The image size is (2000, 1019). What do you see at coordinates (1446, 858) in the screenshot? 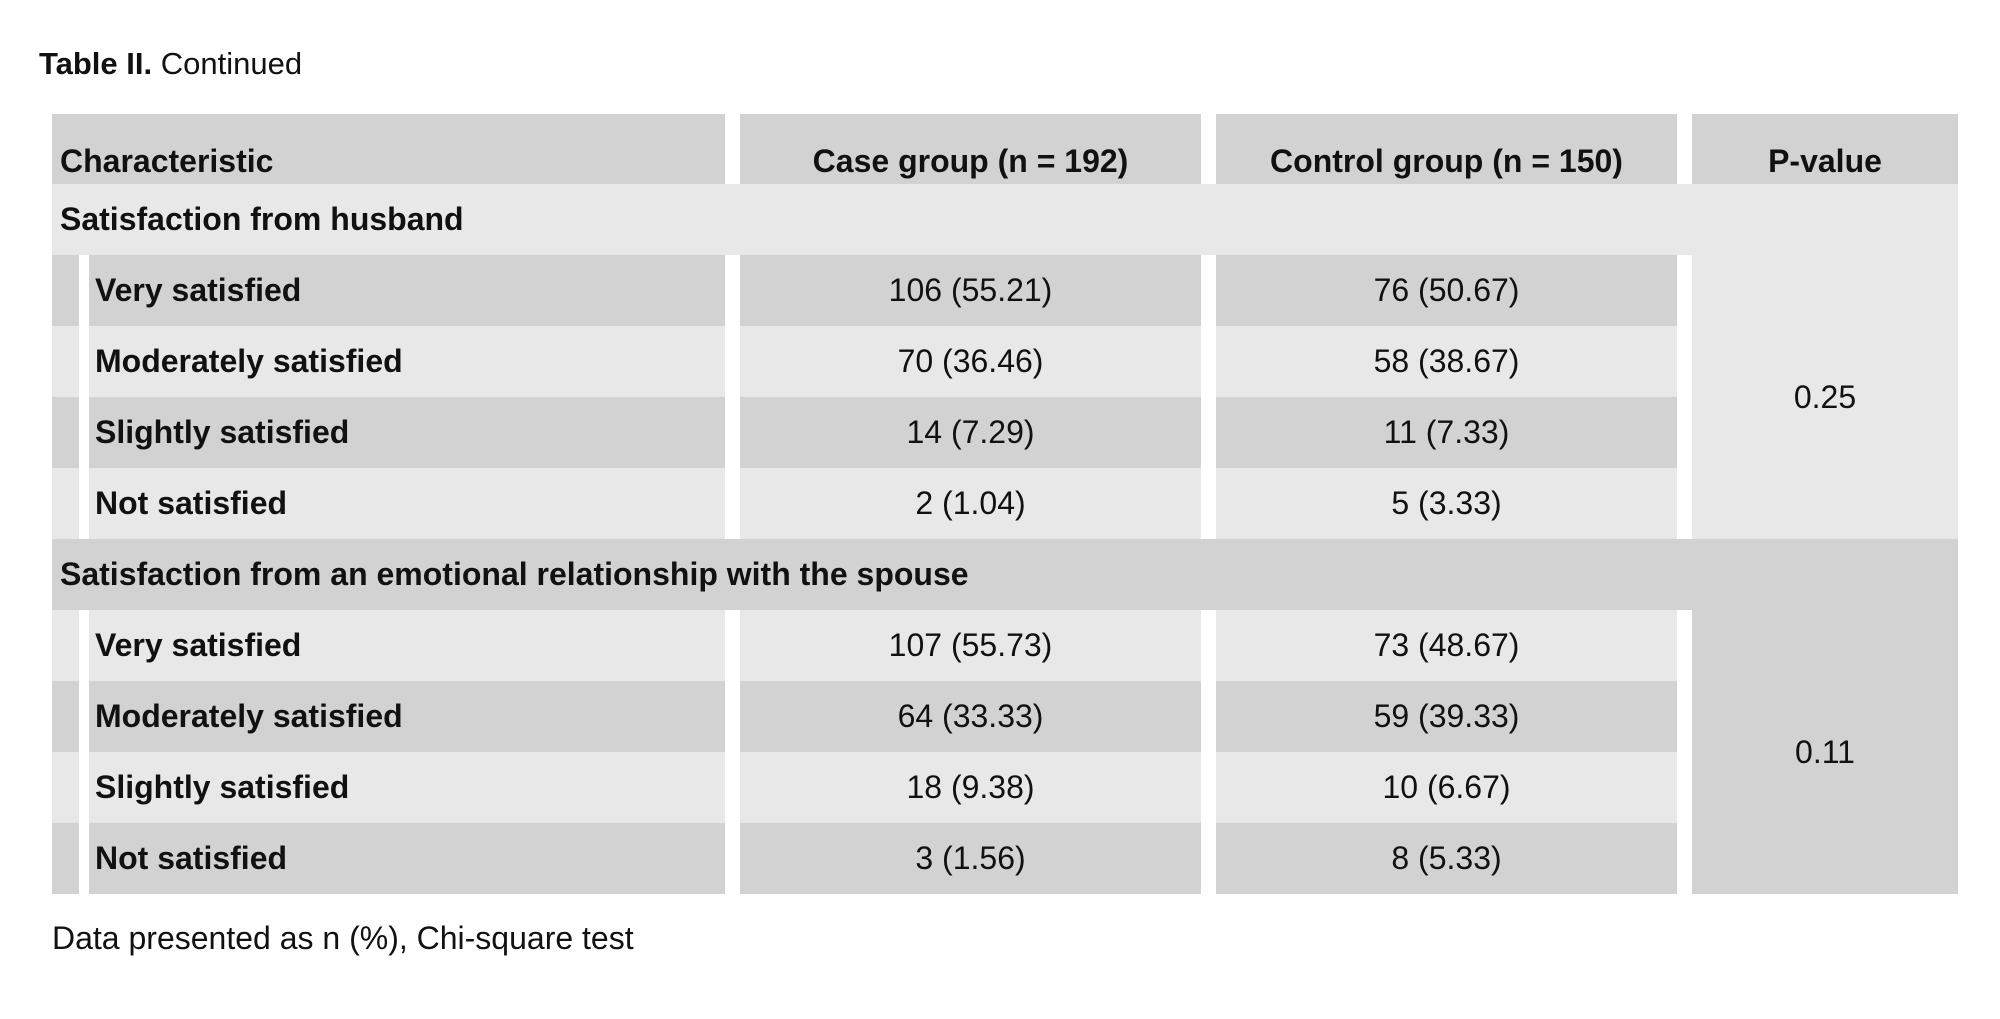
I see `control-value: 8 (5.33)` at bounding box center [1446, 858].